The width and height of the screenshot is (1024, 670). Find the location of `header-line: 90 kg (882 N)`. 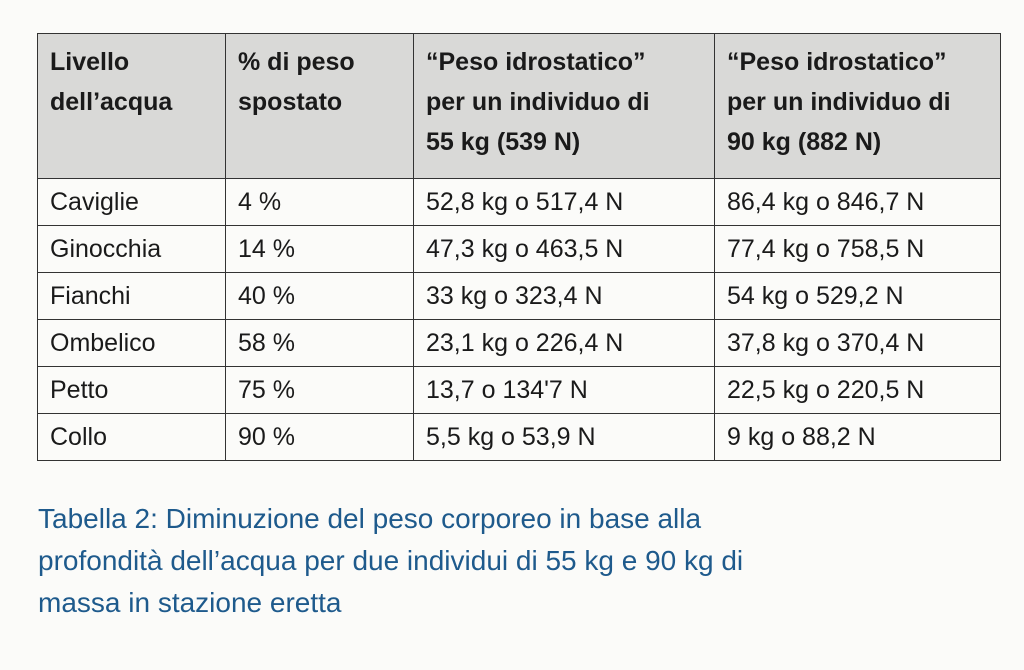

header-line: 90 kg (882 N) is located at coordinates (804, 142).